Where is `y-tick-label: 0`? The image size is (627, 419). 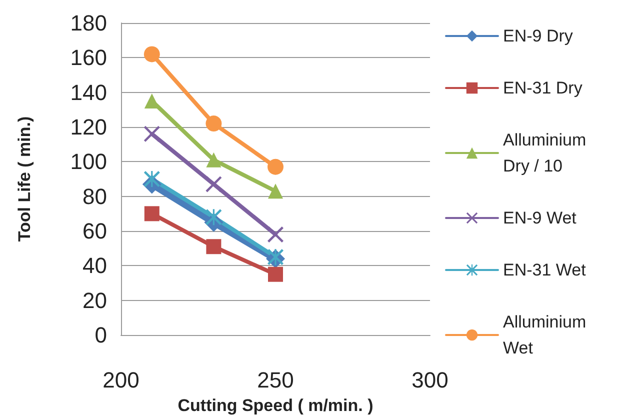
y-tick-label: 0 is located at coordinates (100, 335).